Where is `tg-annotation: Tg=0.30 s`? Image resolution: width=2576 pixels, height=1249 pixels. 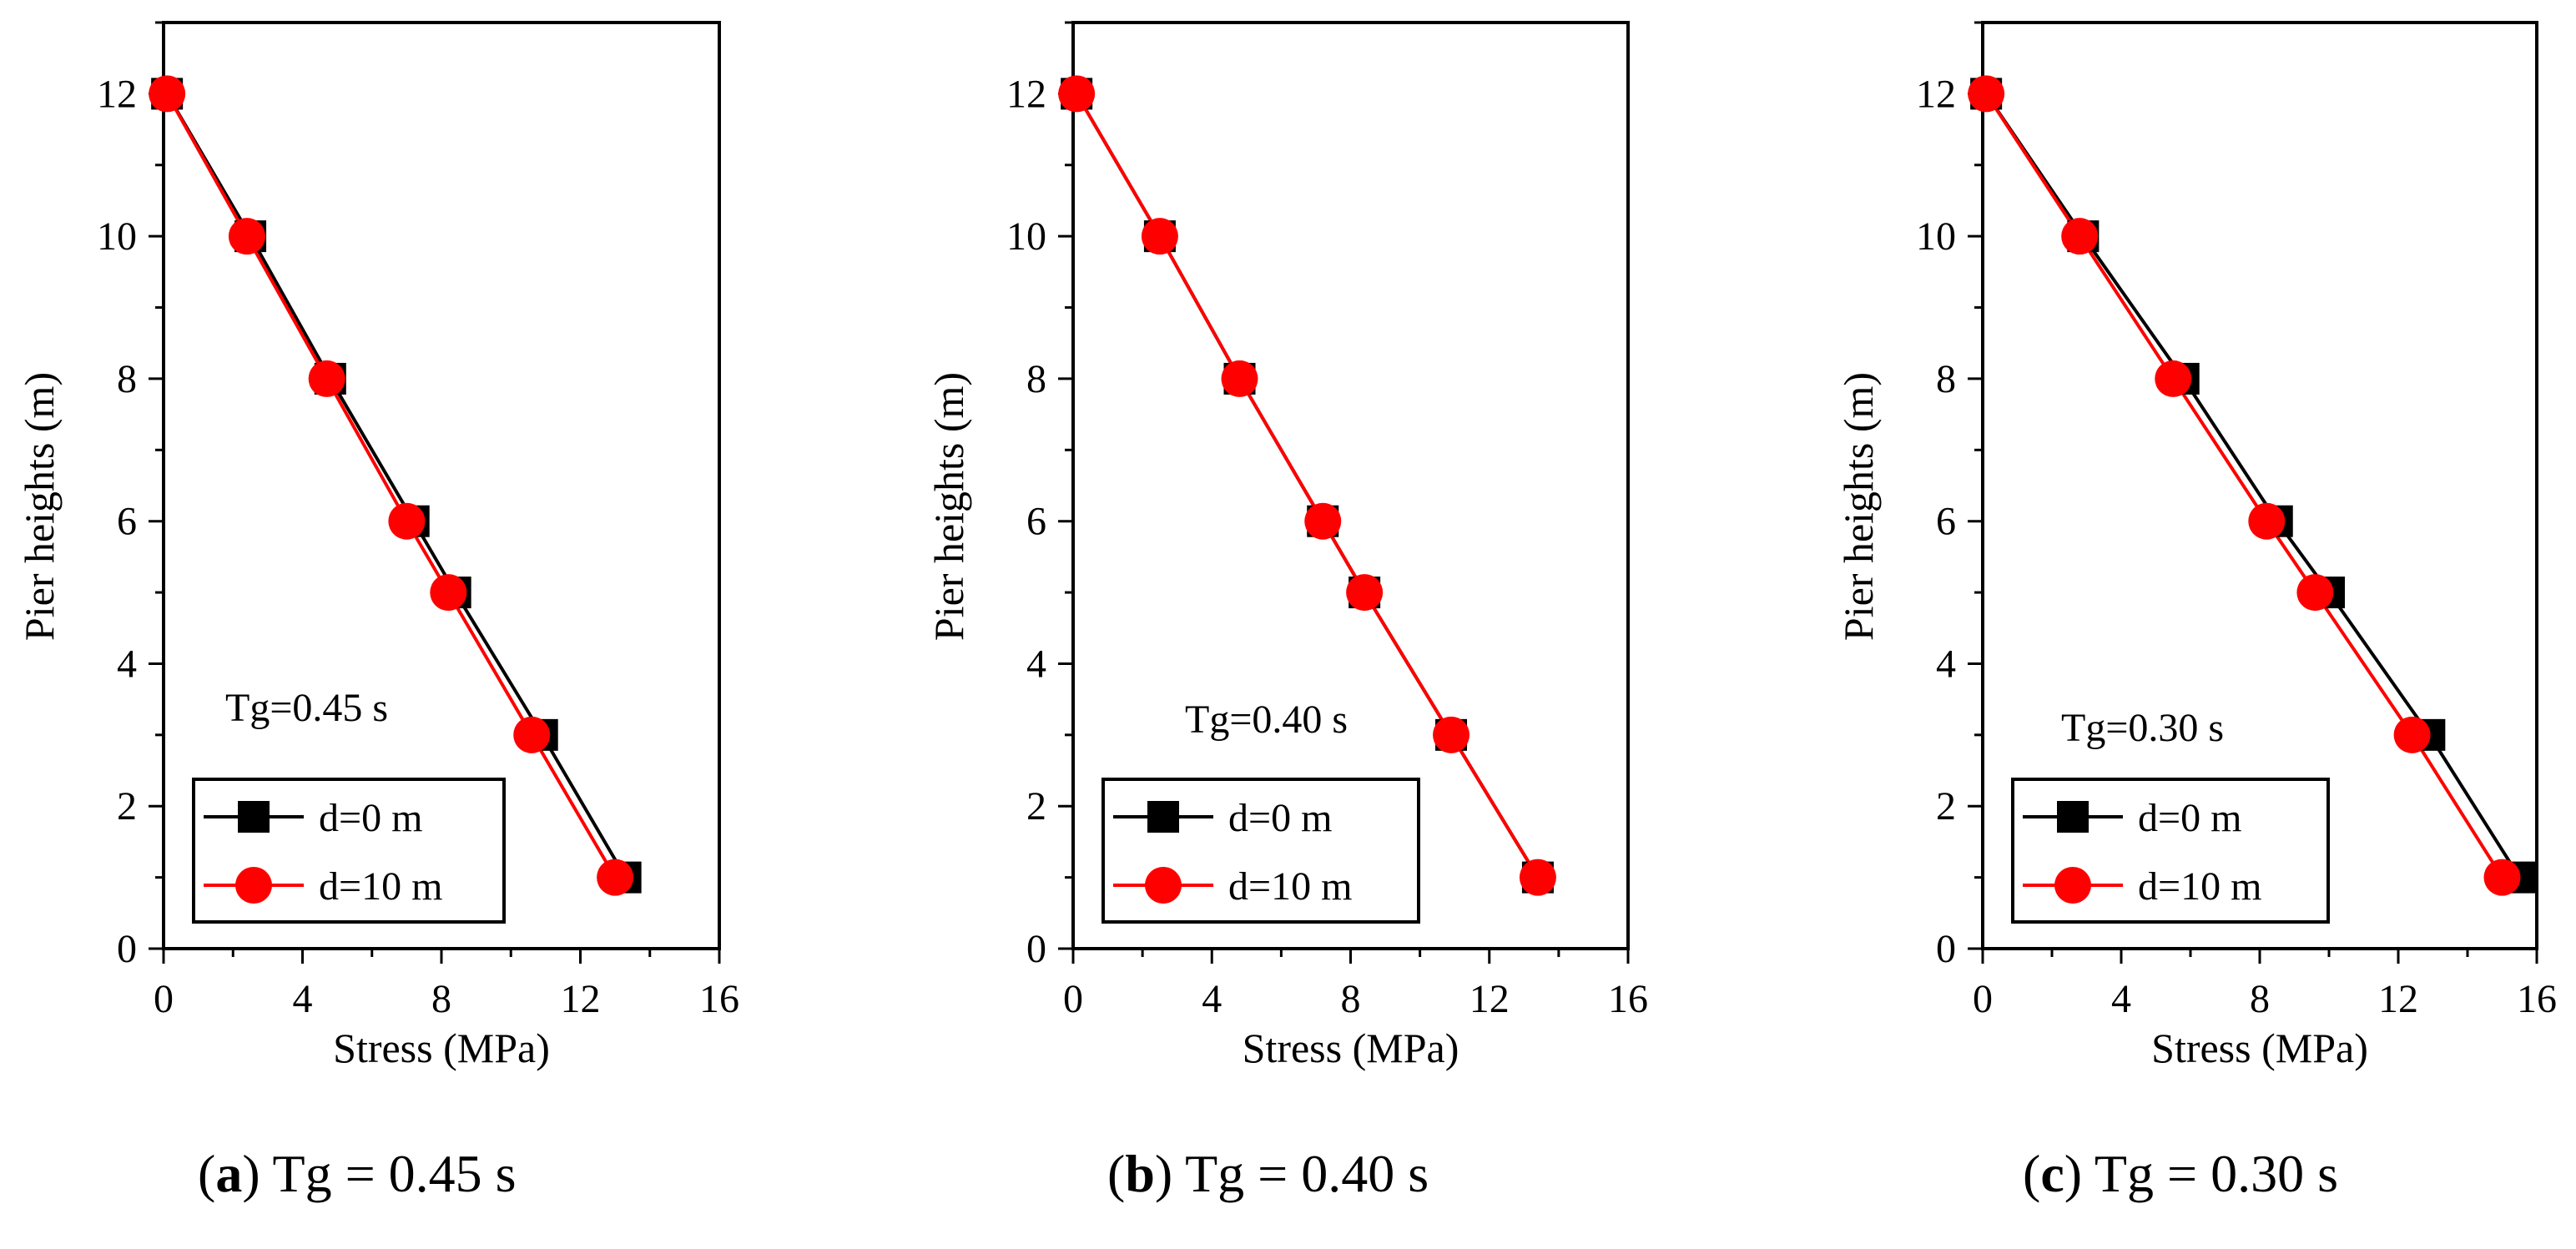 tg-annotation: Tg=0.30 s is located at coordinates (2142, 728).